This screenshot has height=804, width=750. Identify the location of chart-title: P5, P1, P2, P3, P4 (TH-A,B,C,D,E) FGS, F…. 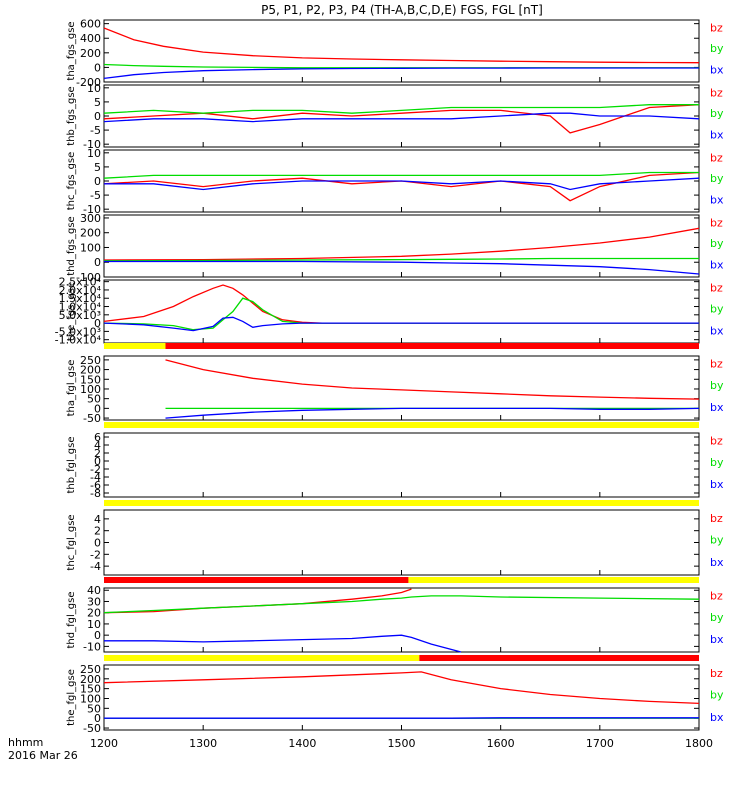
(402, 10).